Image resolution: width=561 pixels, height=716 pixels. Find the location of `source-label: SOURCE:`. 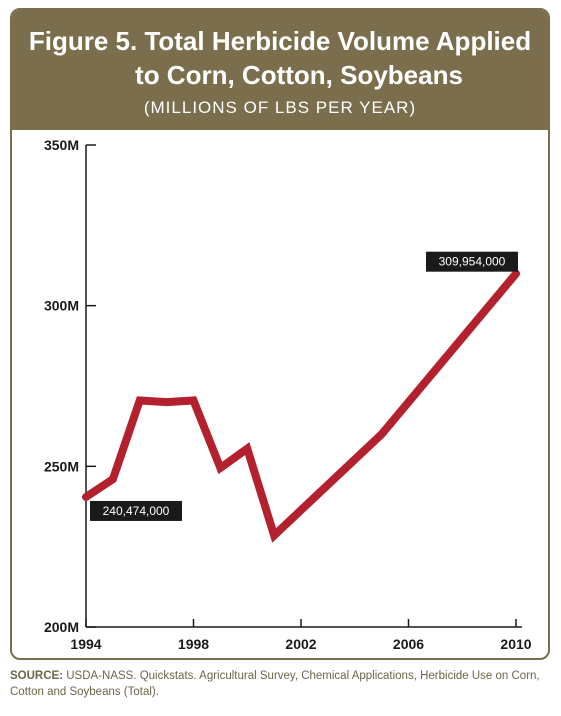

source-label: SOURCE: is located at coordinates (37, 676).